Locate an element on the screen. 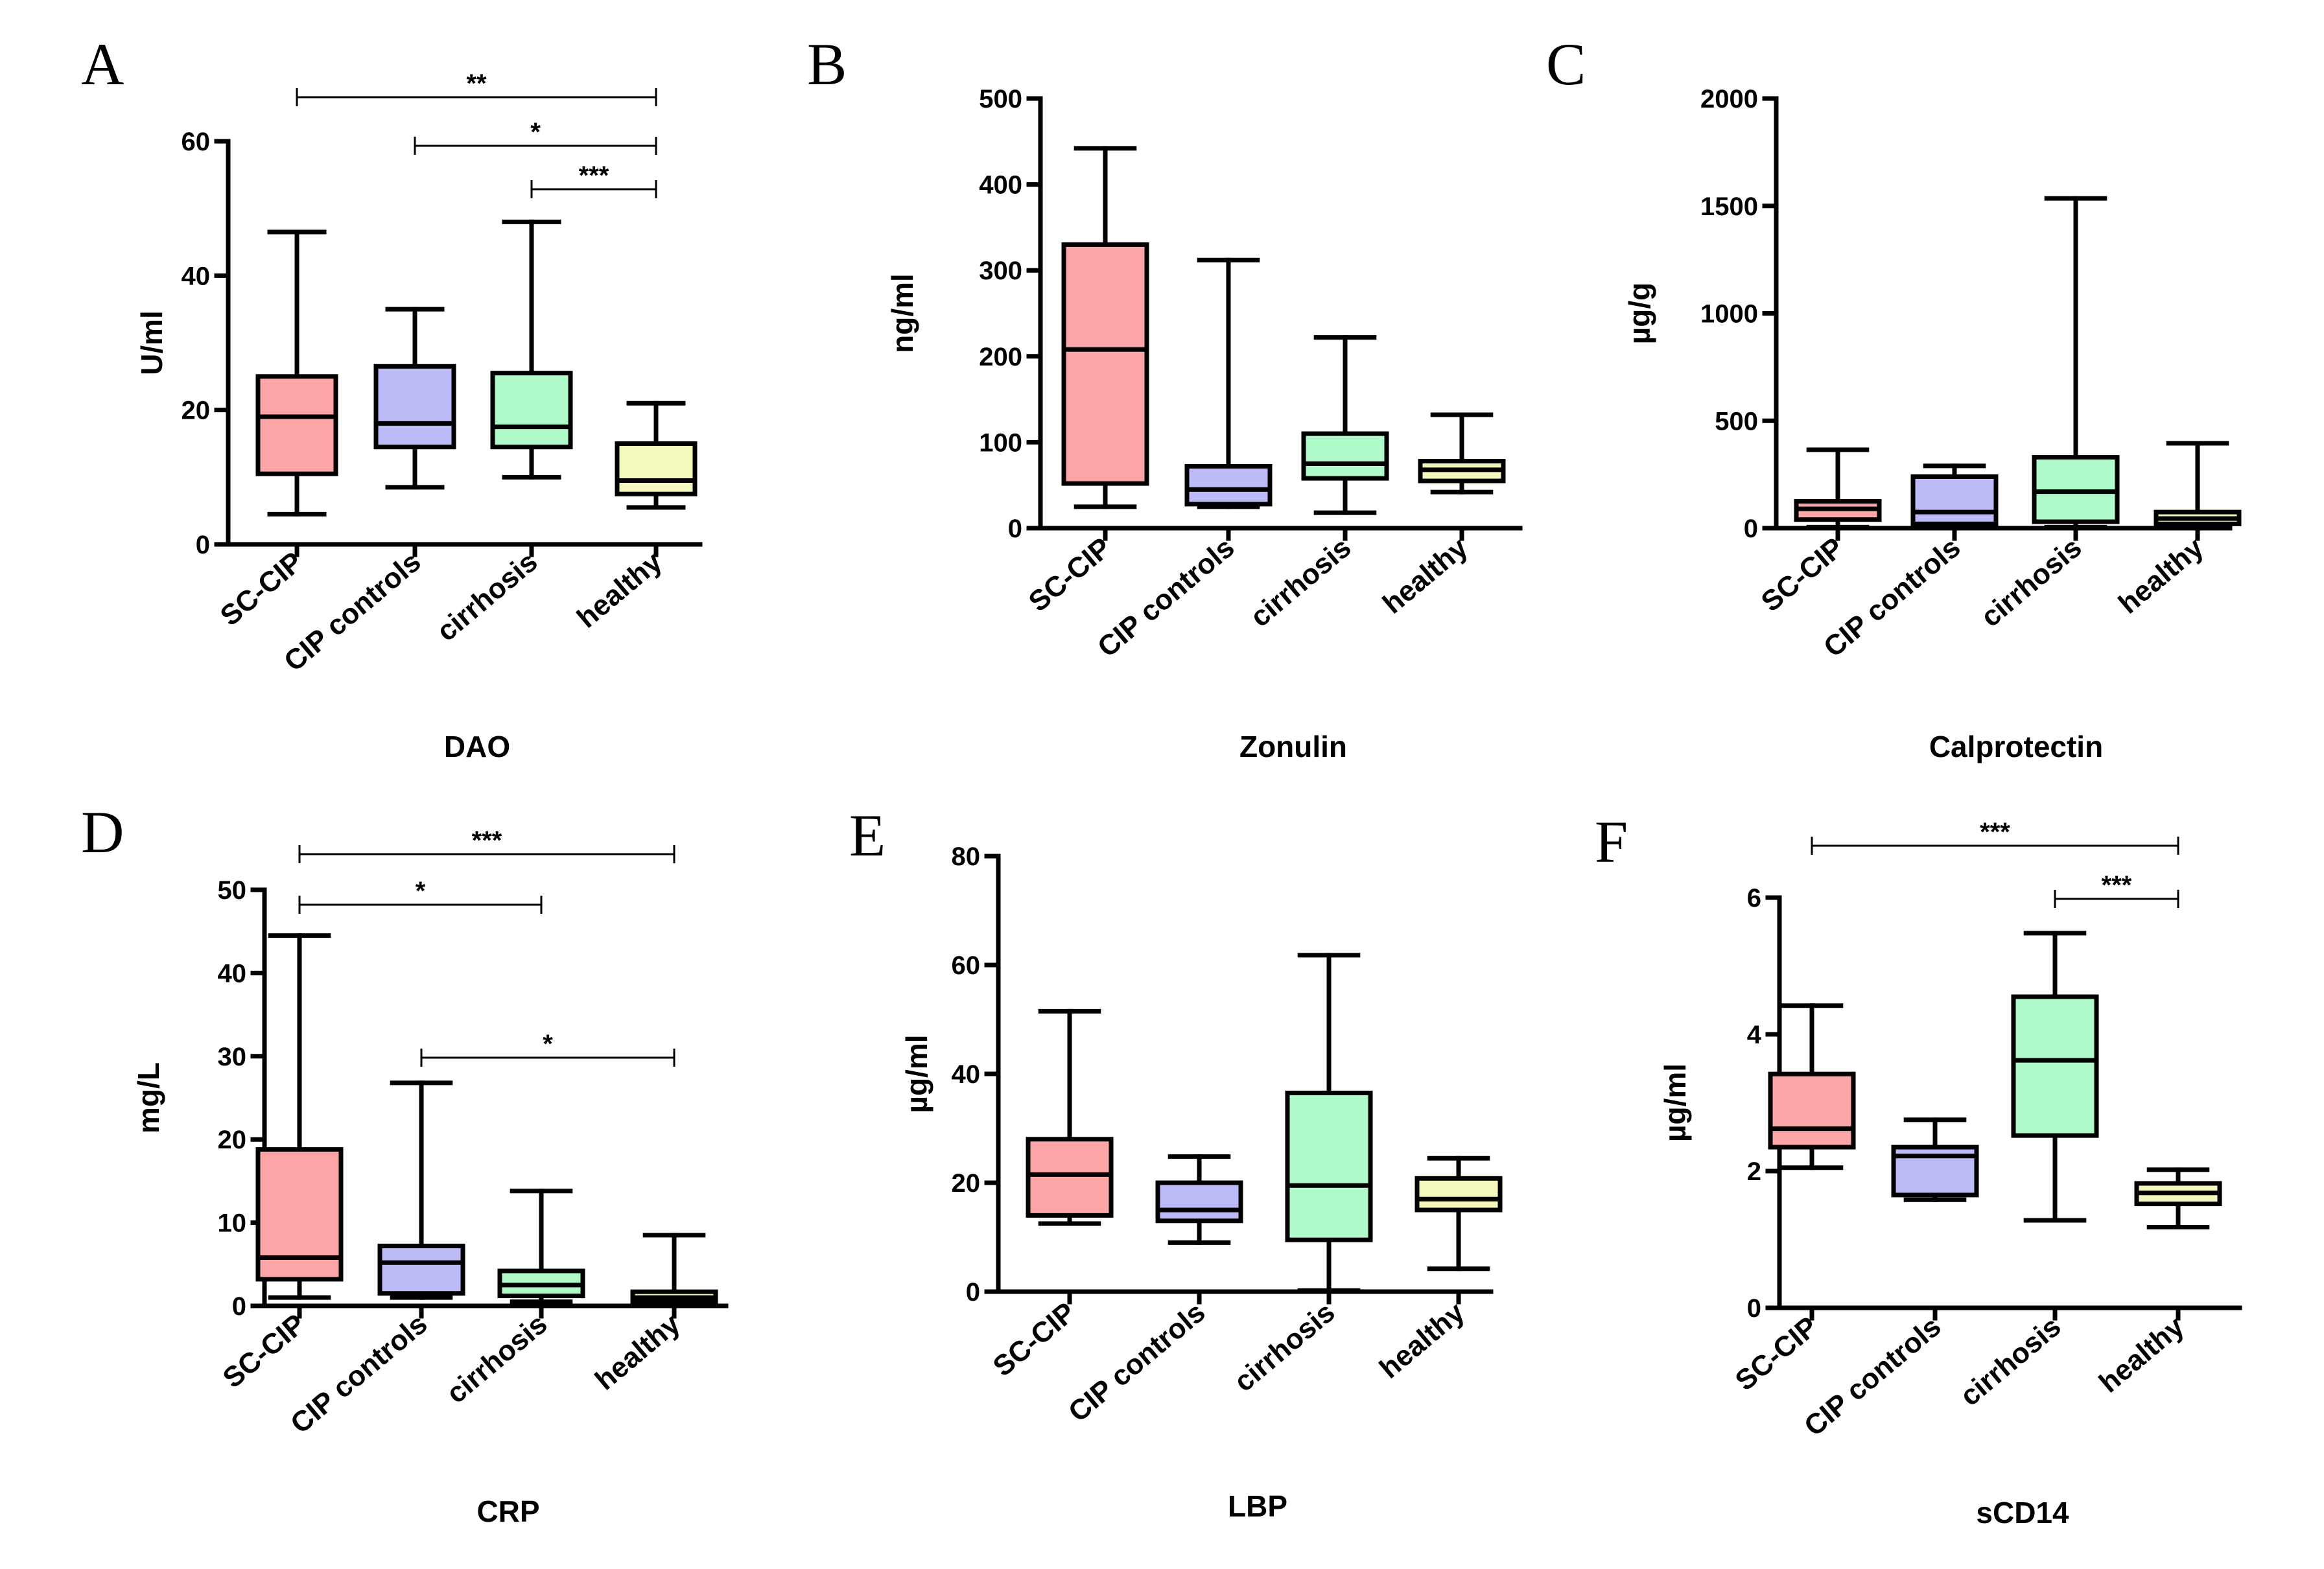 Image resolution: width=2324 pixels, height=1569 pixels. panel-letter: F is located at coordinates (1611, 842).